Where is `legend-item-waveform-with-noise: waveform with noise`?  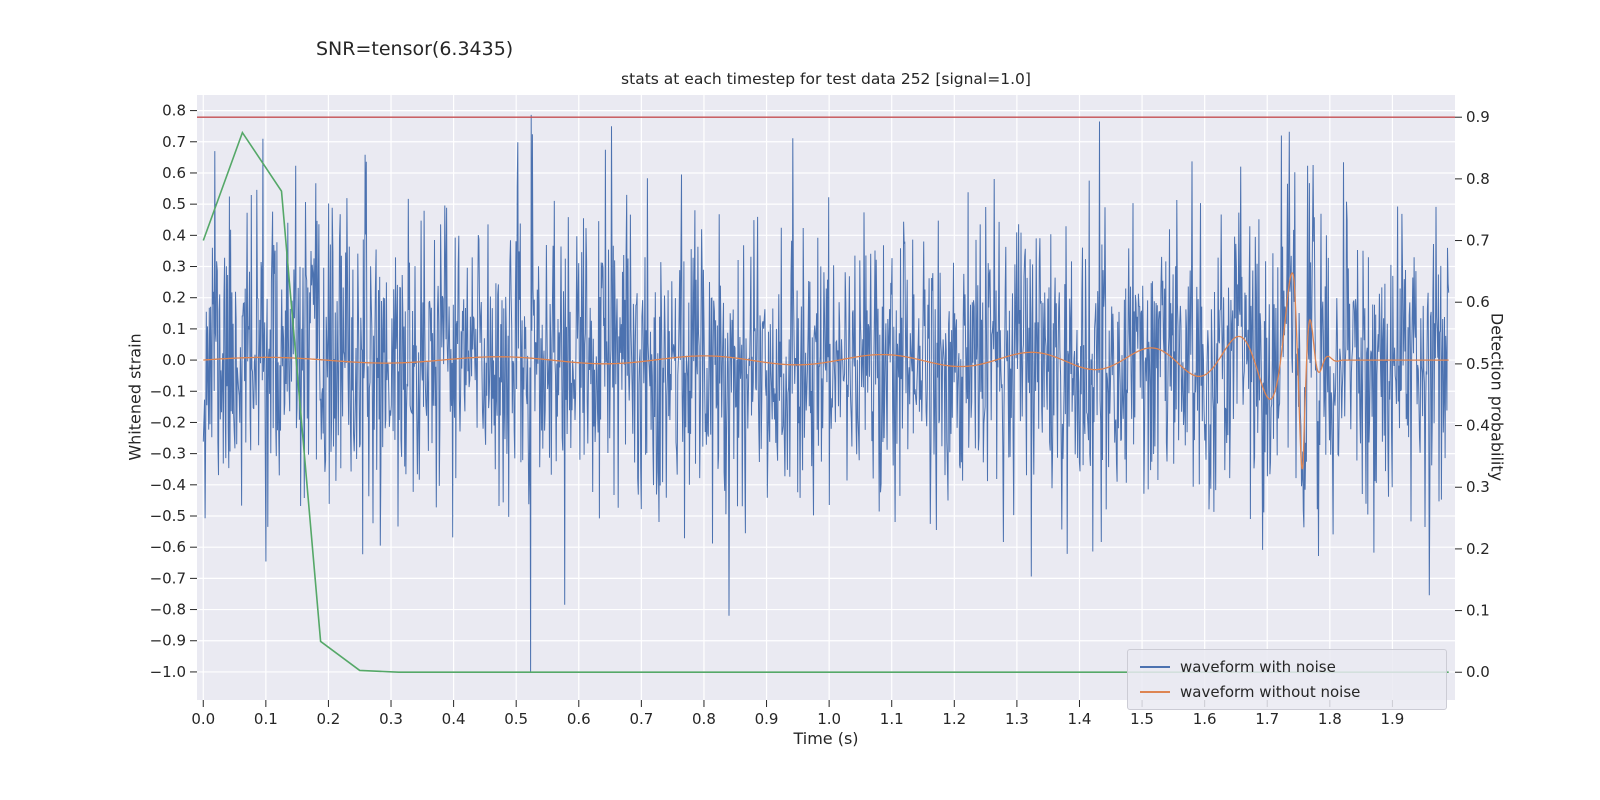
legend-item-waveform-with-noise: waveform with noise is located at coordinates (1287, 667).